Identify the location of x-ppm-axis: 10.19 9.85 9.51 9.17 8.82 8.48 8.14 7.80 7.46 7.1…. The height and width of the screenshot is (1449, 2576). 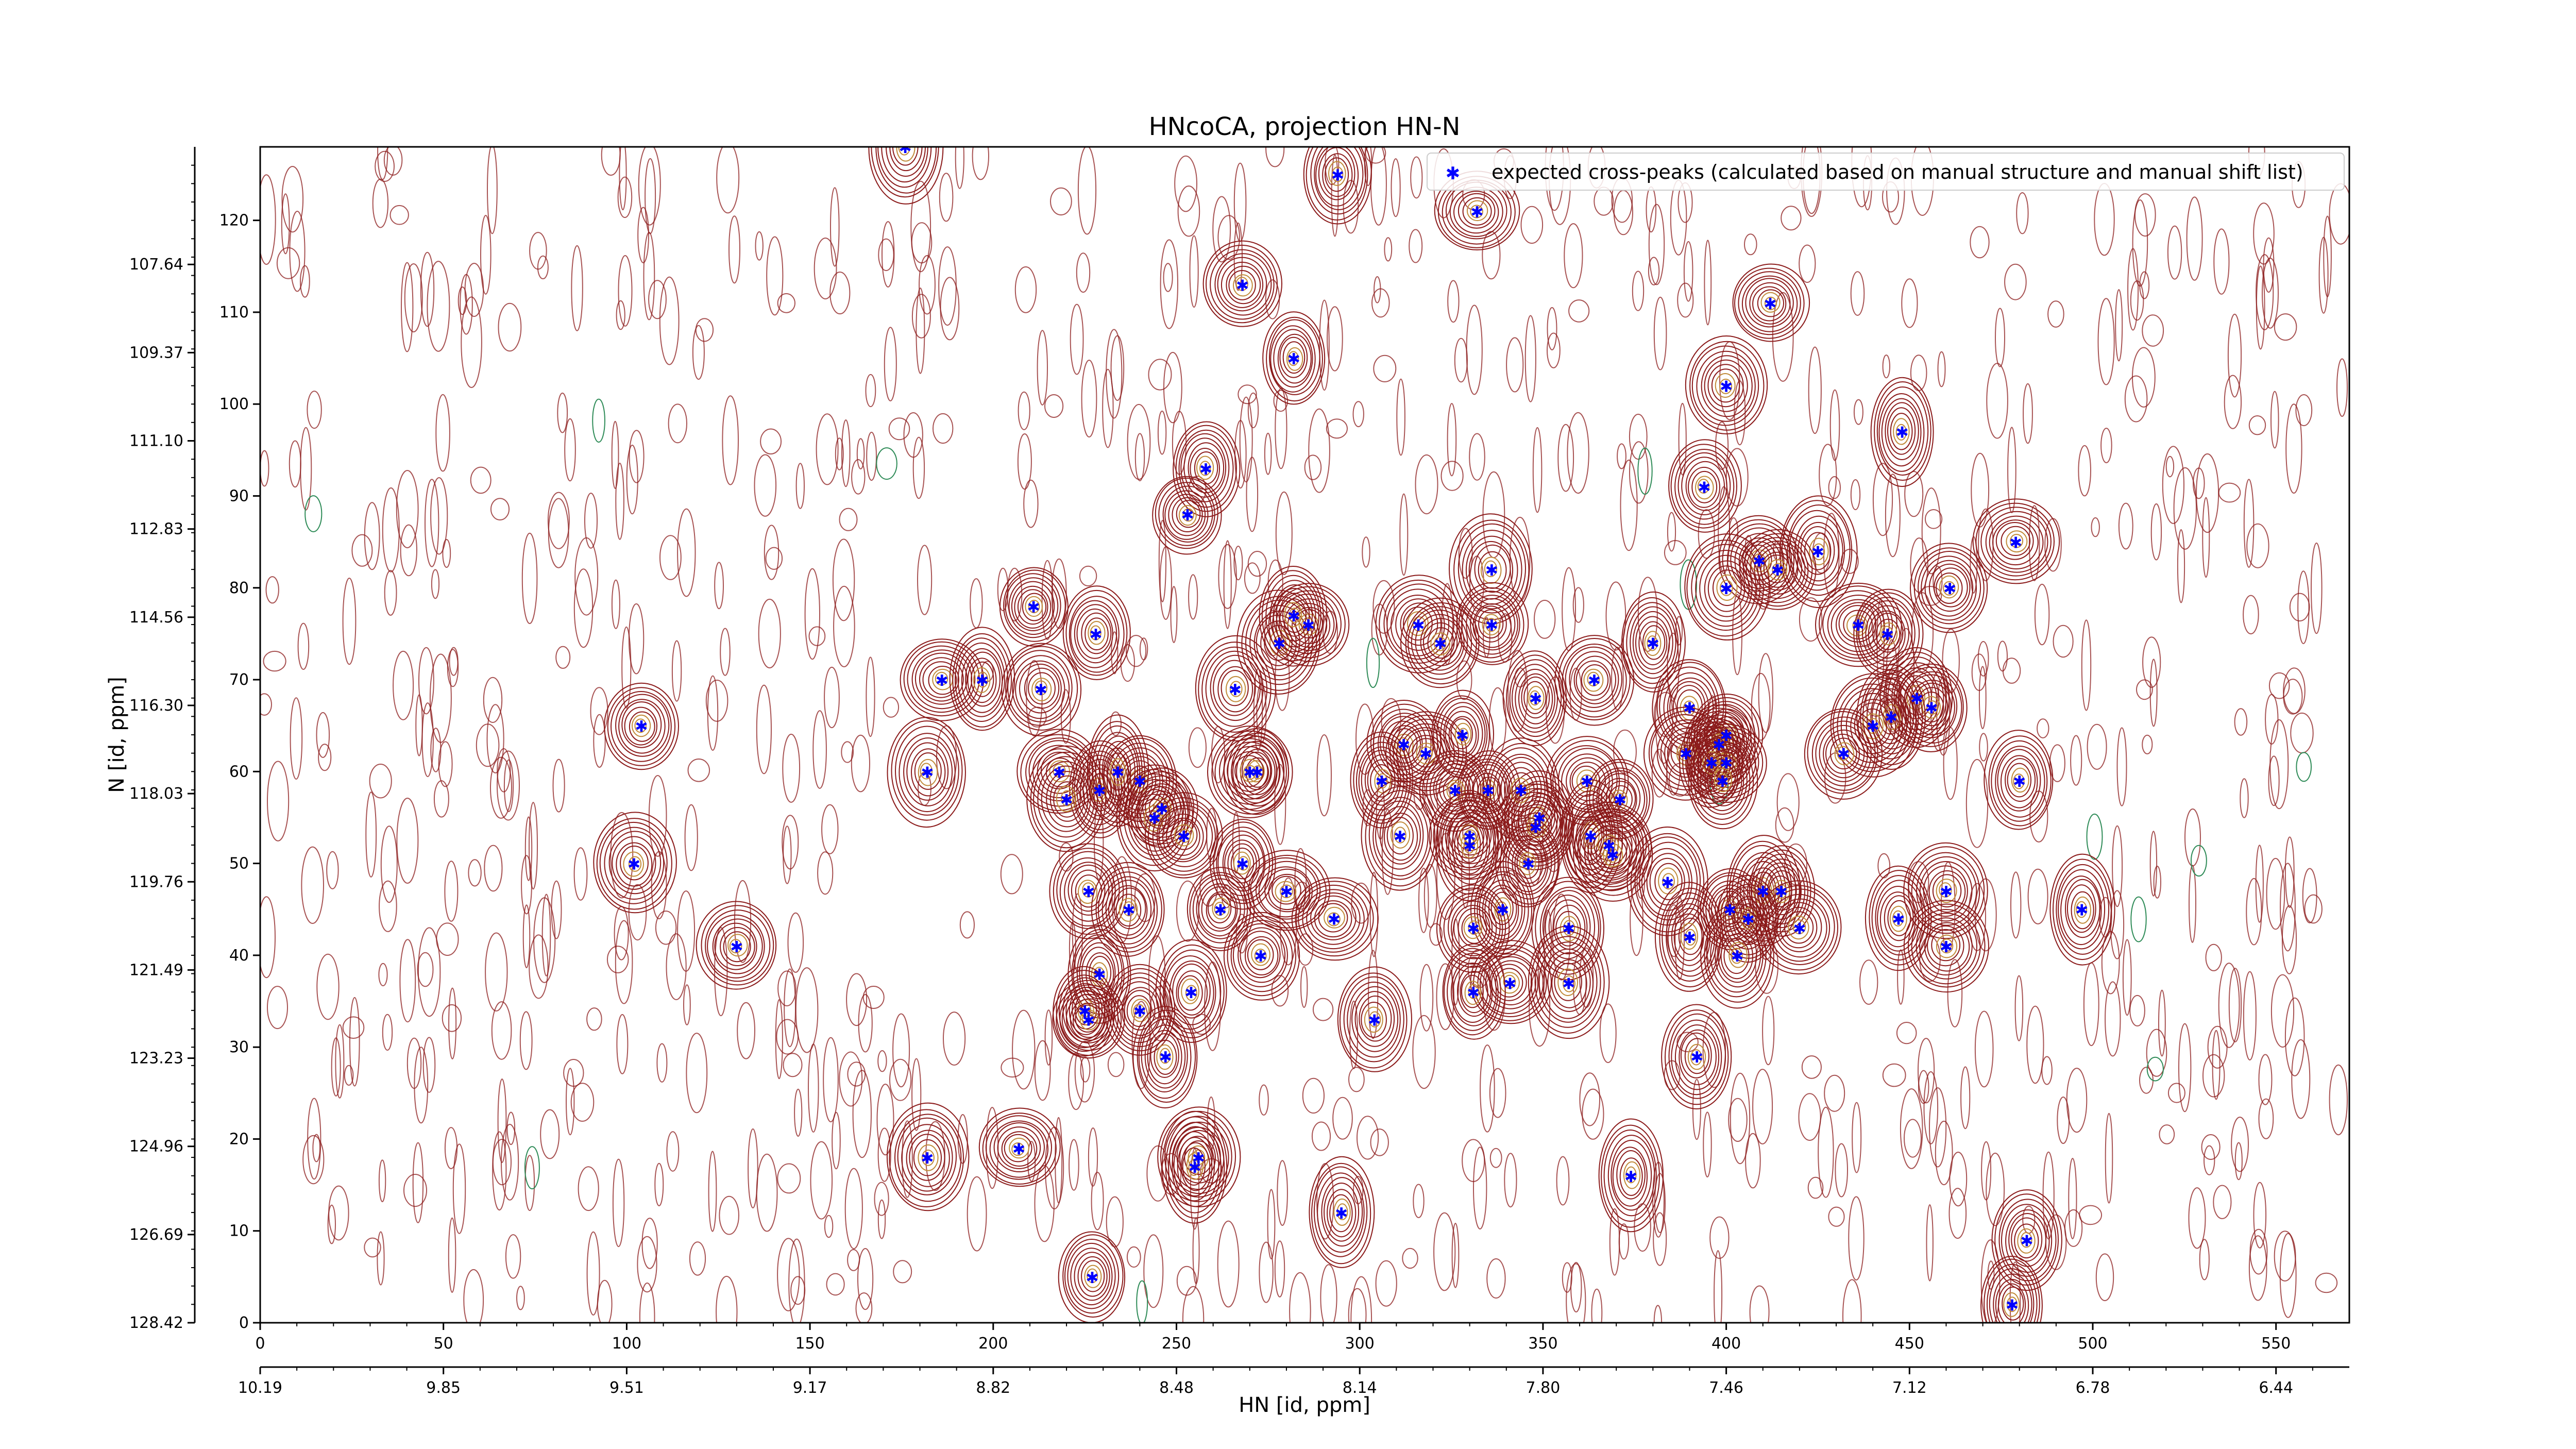
(1293, 1381).